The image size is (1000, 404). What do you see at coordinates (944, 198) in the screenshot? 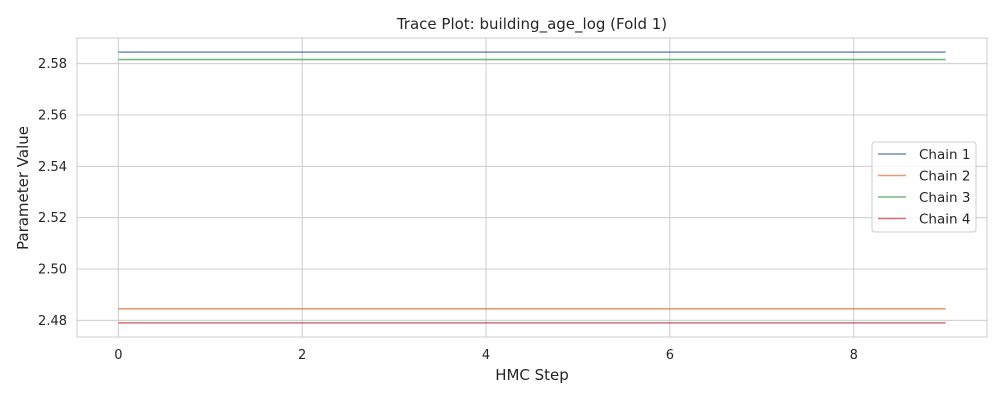
I see `legend-label-chain-3: Chain 3` at bounding box center [944, 198].